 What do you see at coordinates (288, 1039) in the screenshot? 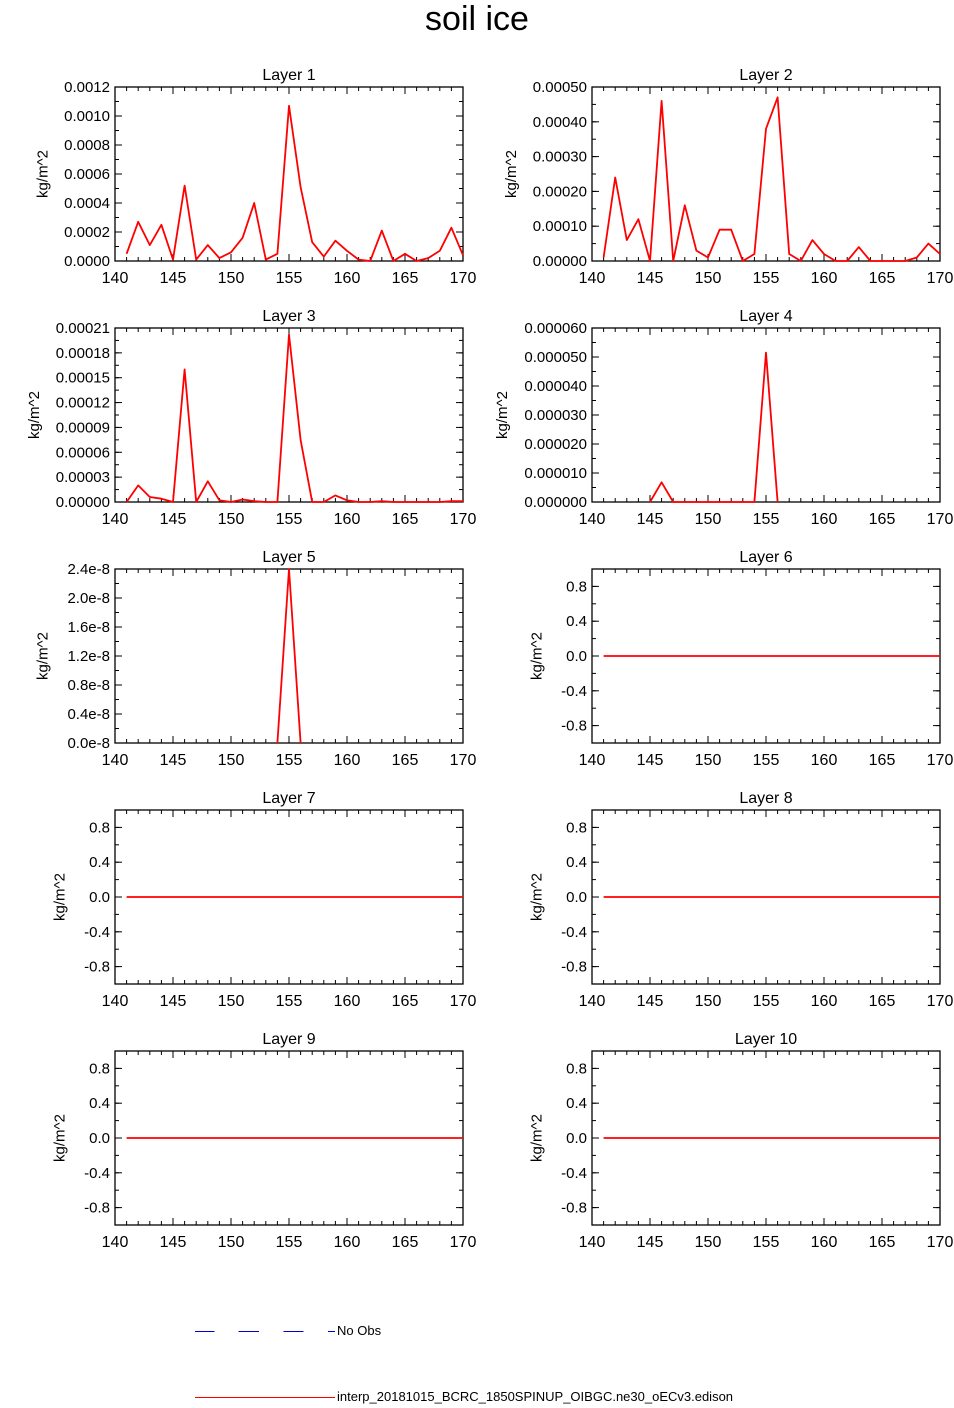
I see `panel-title: Layer 9` at bounding box center [288, 1039].